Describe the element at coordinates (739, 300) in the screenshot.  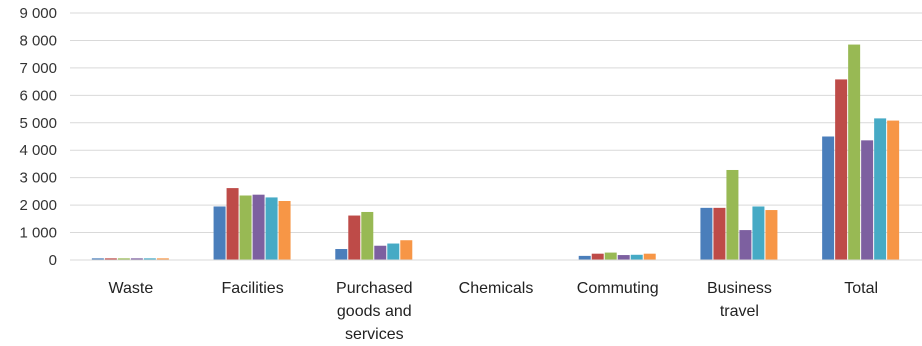
I see `x-category-label: Business travel` at that location.